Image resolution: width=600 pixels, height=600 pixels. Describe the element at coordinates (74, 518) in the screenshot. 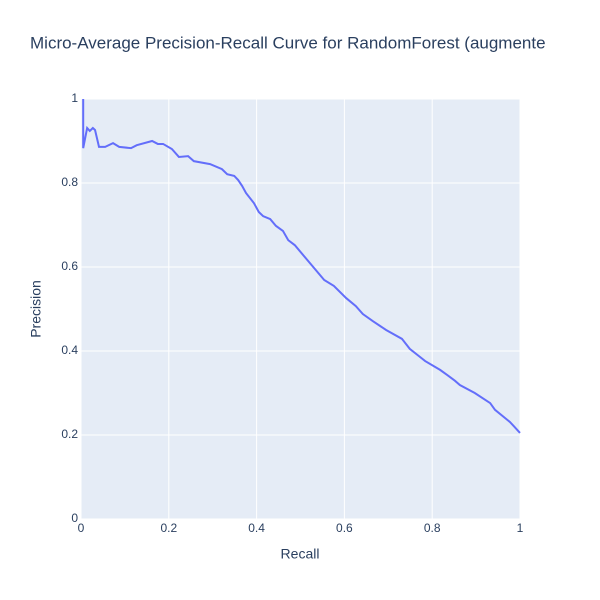

I see `y-tick-label: 0` at that location.